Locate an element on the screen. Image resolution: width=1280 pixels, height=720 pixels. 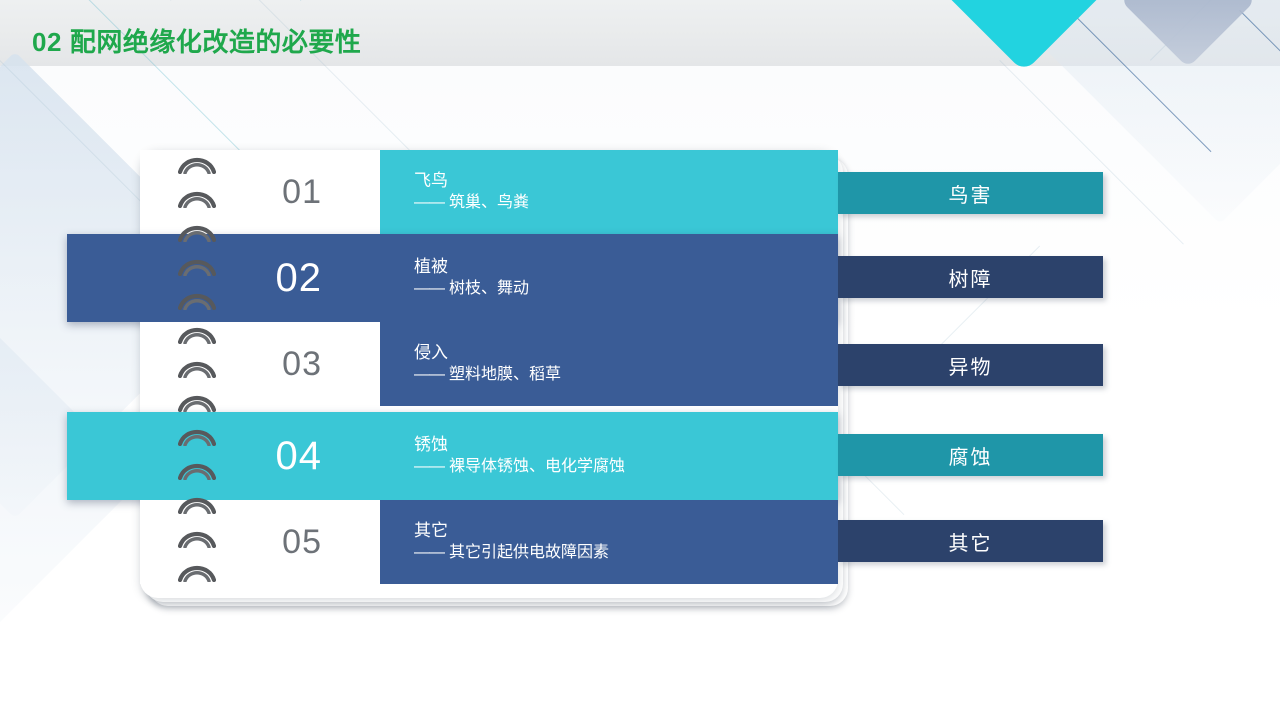
row-number-cell: 02 is located at coordinates (223, 278).